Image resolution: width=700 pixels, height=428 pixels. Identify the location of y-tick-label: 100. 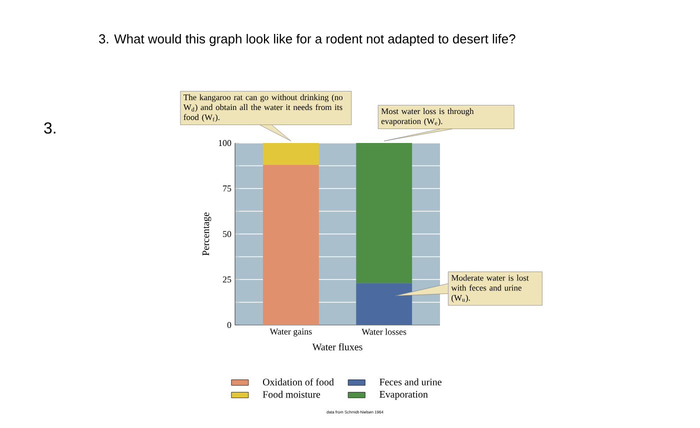
(225, 143).